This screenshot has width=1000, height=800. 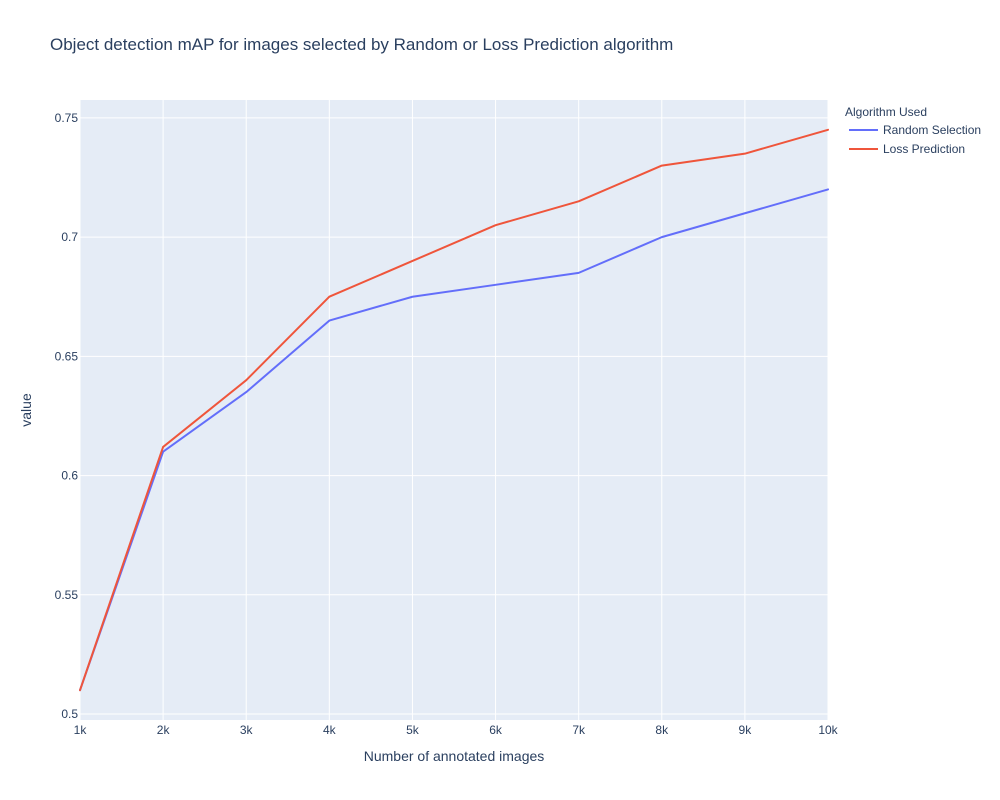 What do you see at coordinates (932, 130) in the screenshot?
I see `legend-label: Random Selection` at bounding box center [932, 130].